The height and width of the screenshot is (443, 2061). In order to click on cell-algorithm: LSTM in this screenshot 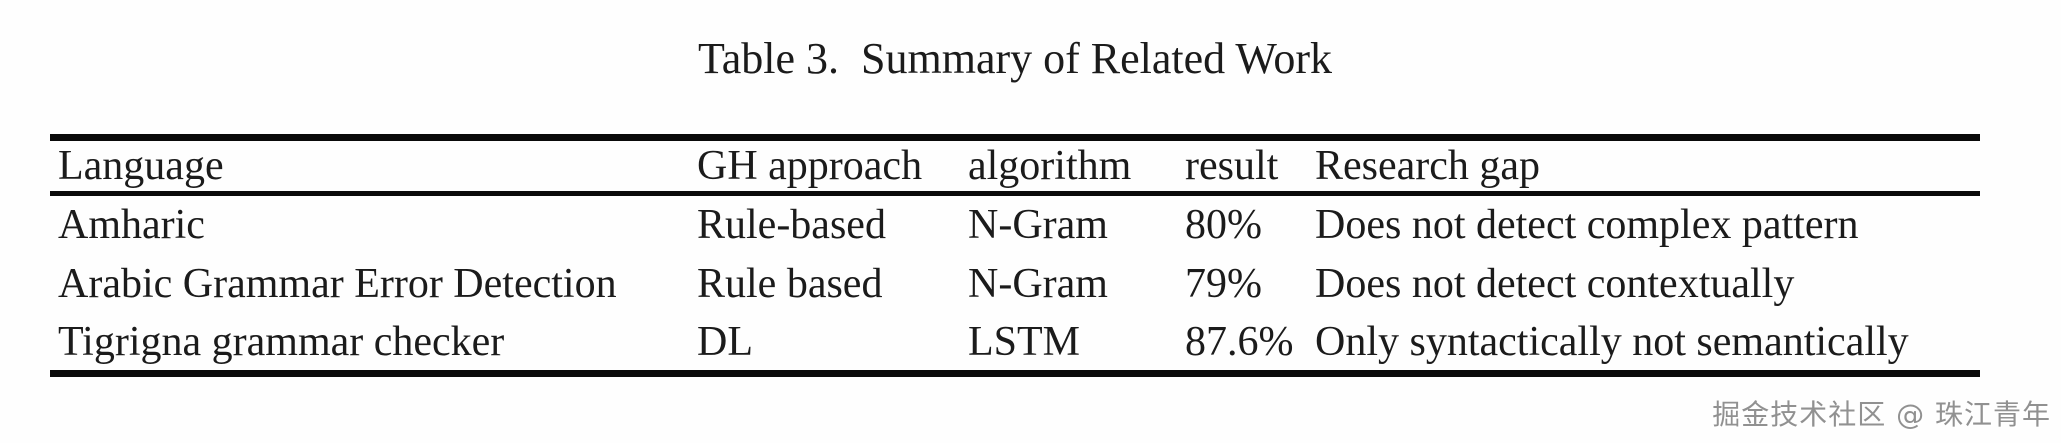, I will do `click(1024, 341)`.